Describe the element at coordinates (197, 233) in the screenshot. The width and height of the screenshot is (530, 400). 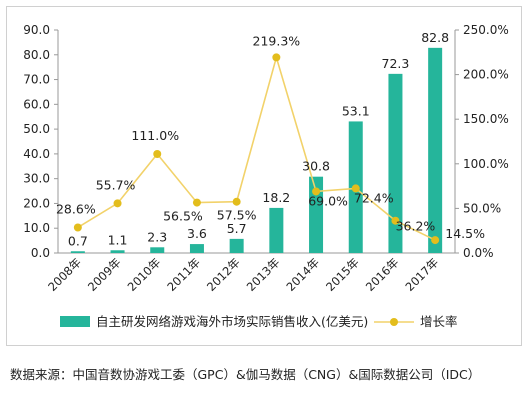
I see `bar-value-label: 3.6` at that location.